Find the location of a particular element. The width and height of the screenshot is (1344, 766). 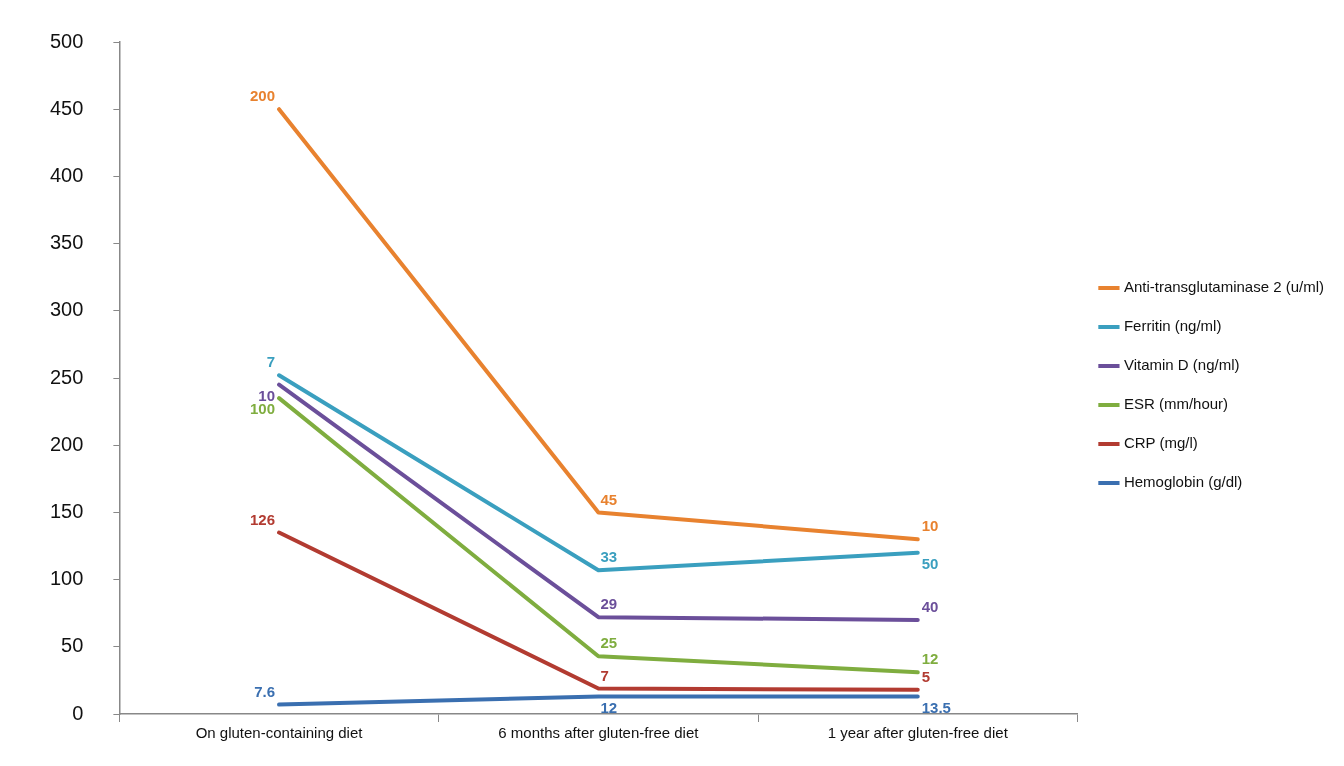

annotation: 7.6 is located at coordinates (265, 691).